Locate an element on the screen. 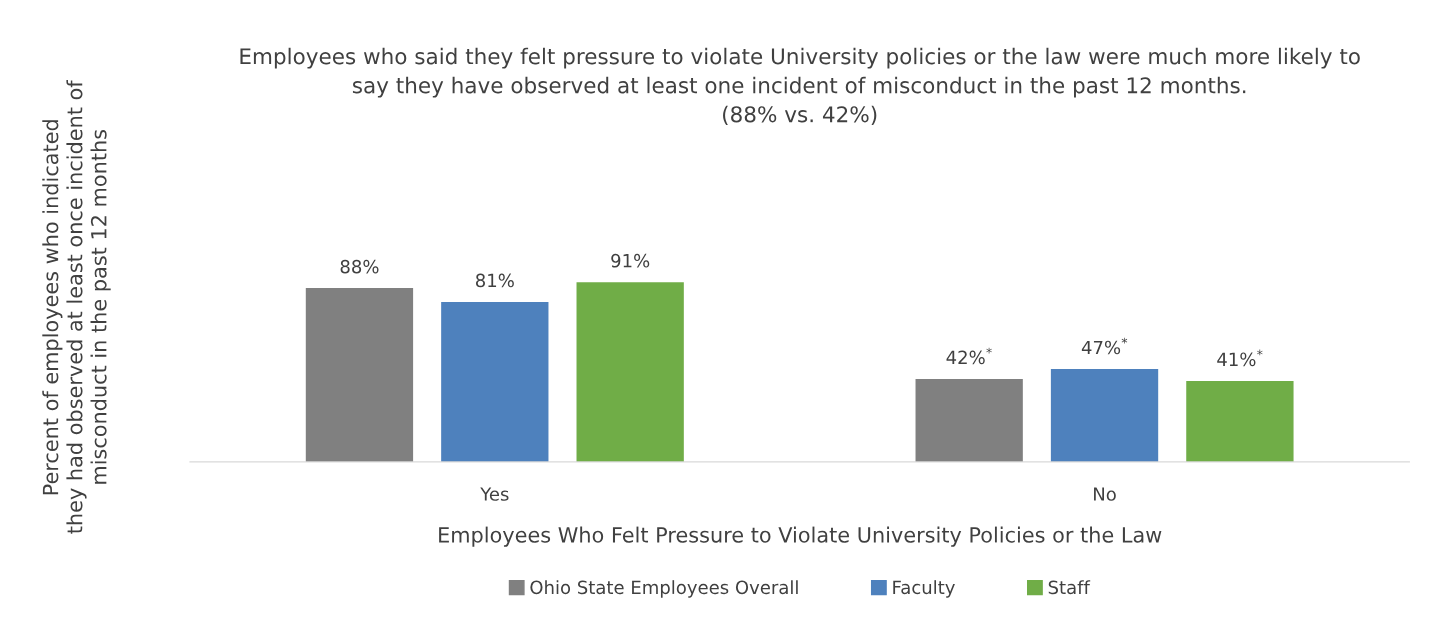 Image resolution: width=1450 pixels, height=631 pixels. data-label: 91% is located at coordinates (630, 260).